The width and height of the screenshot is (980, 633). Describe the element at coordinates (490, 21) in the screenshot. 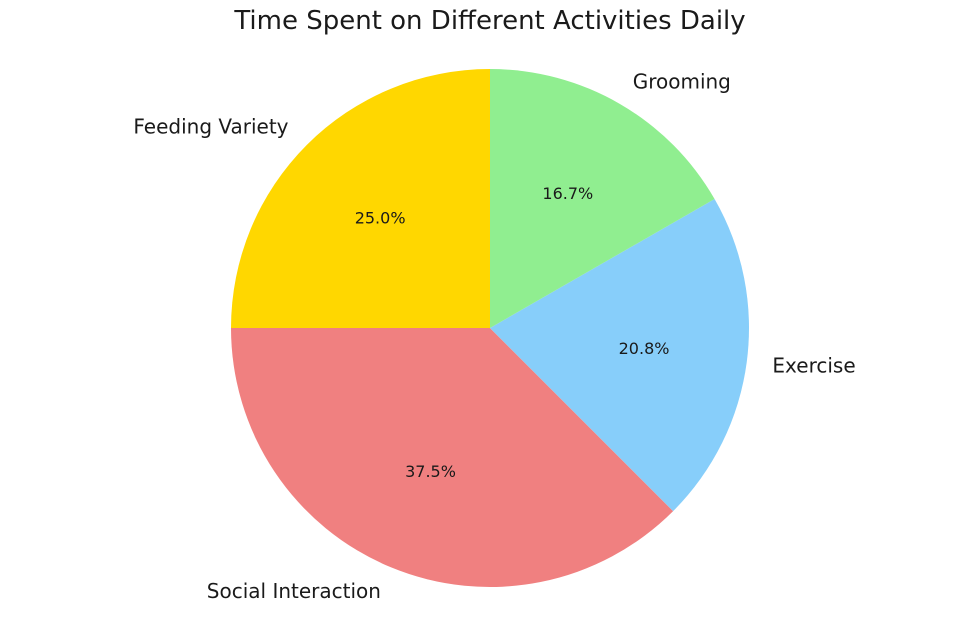

I see `chart-title: Time Spent on Different Activities Daily` at that location.